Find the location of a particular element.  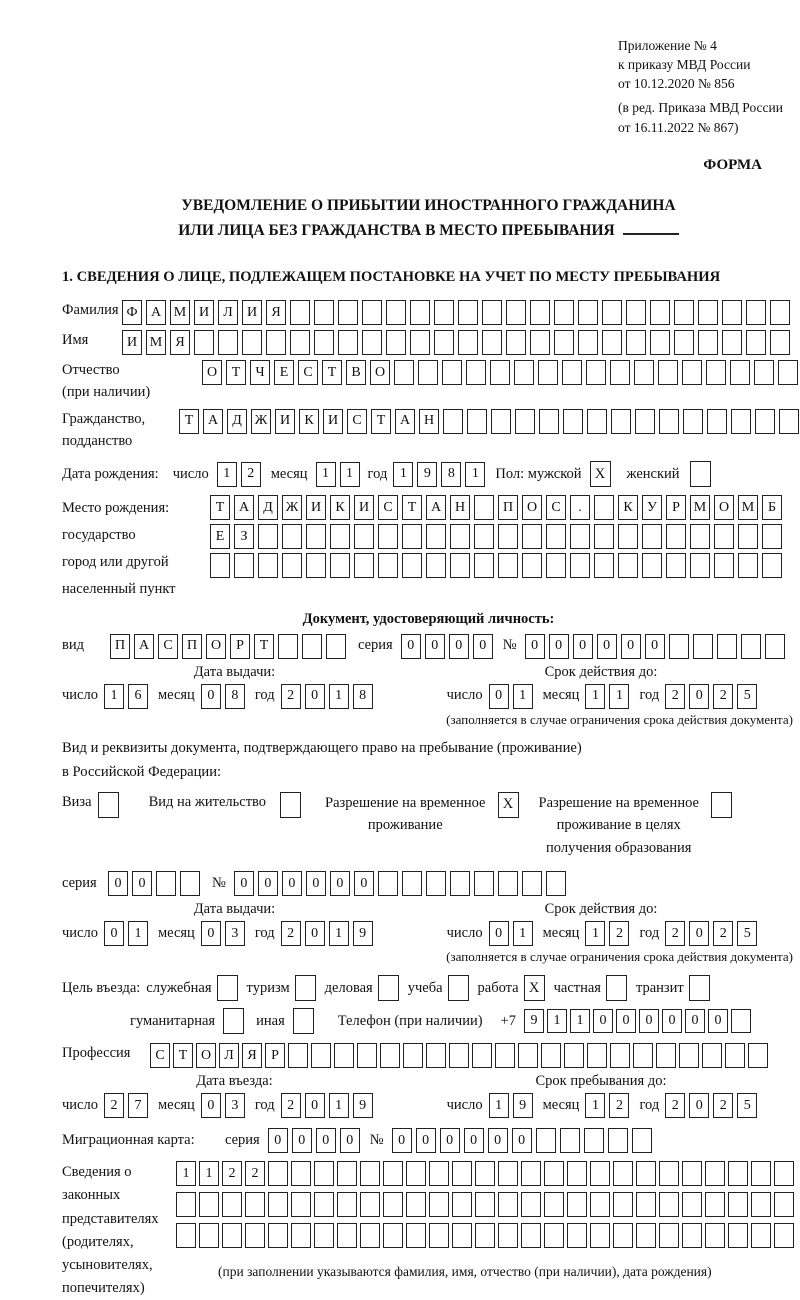

residence-permit-checkbox is located at coordinates (291, 804).